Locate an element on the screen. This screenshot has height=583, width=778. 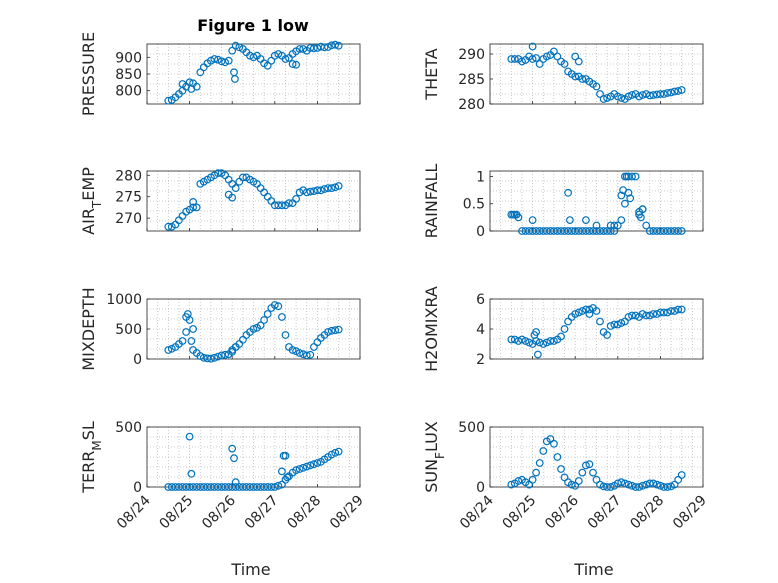
y-tick-label: 2 is located at coordinates (480, 360).